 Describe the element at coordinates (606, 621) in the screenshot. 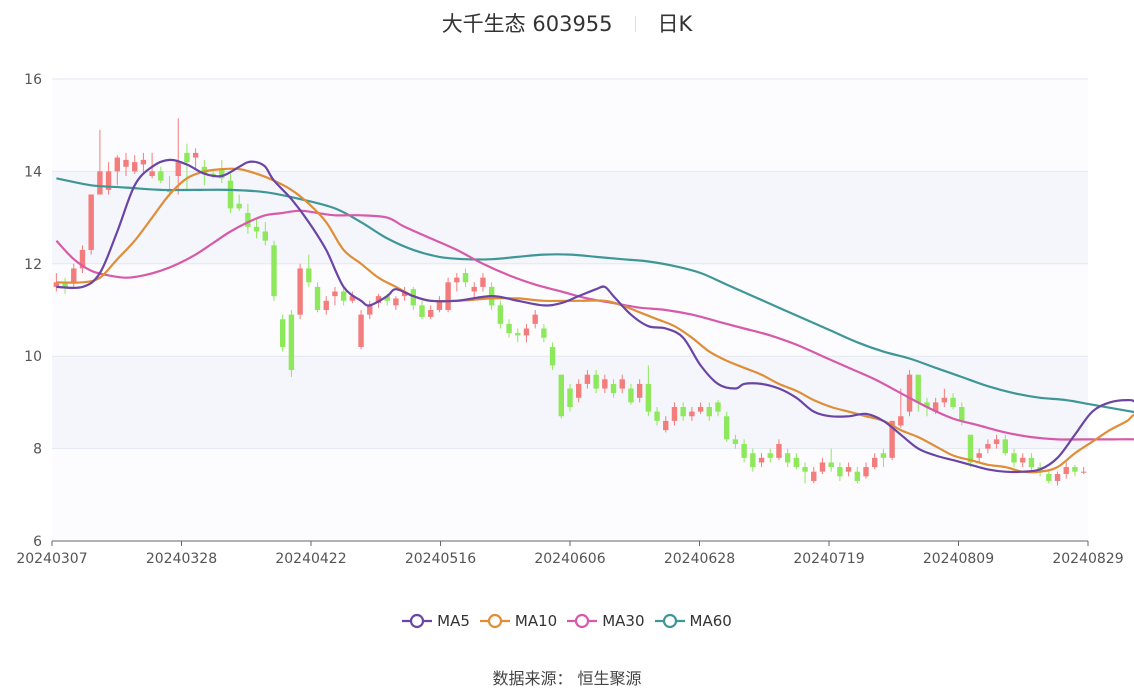

I see `legend-item-ma30: MA30` at that location.